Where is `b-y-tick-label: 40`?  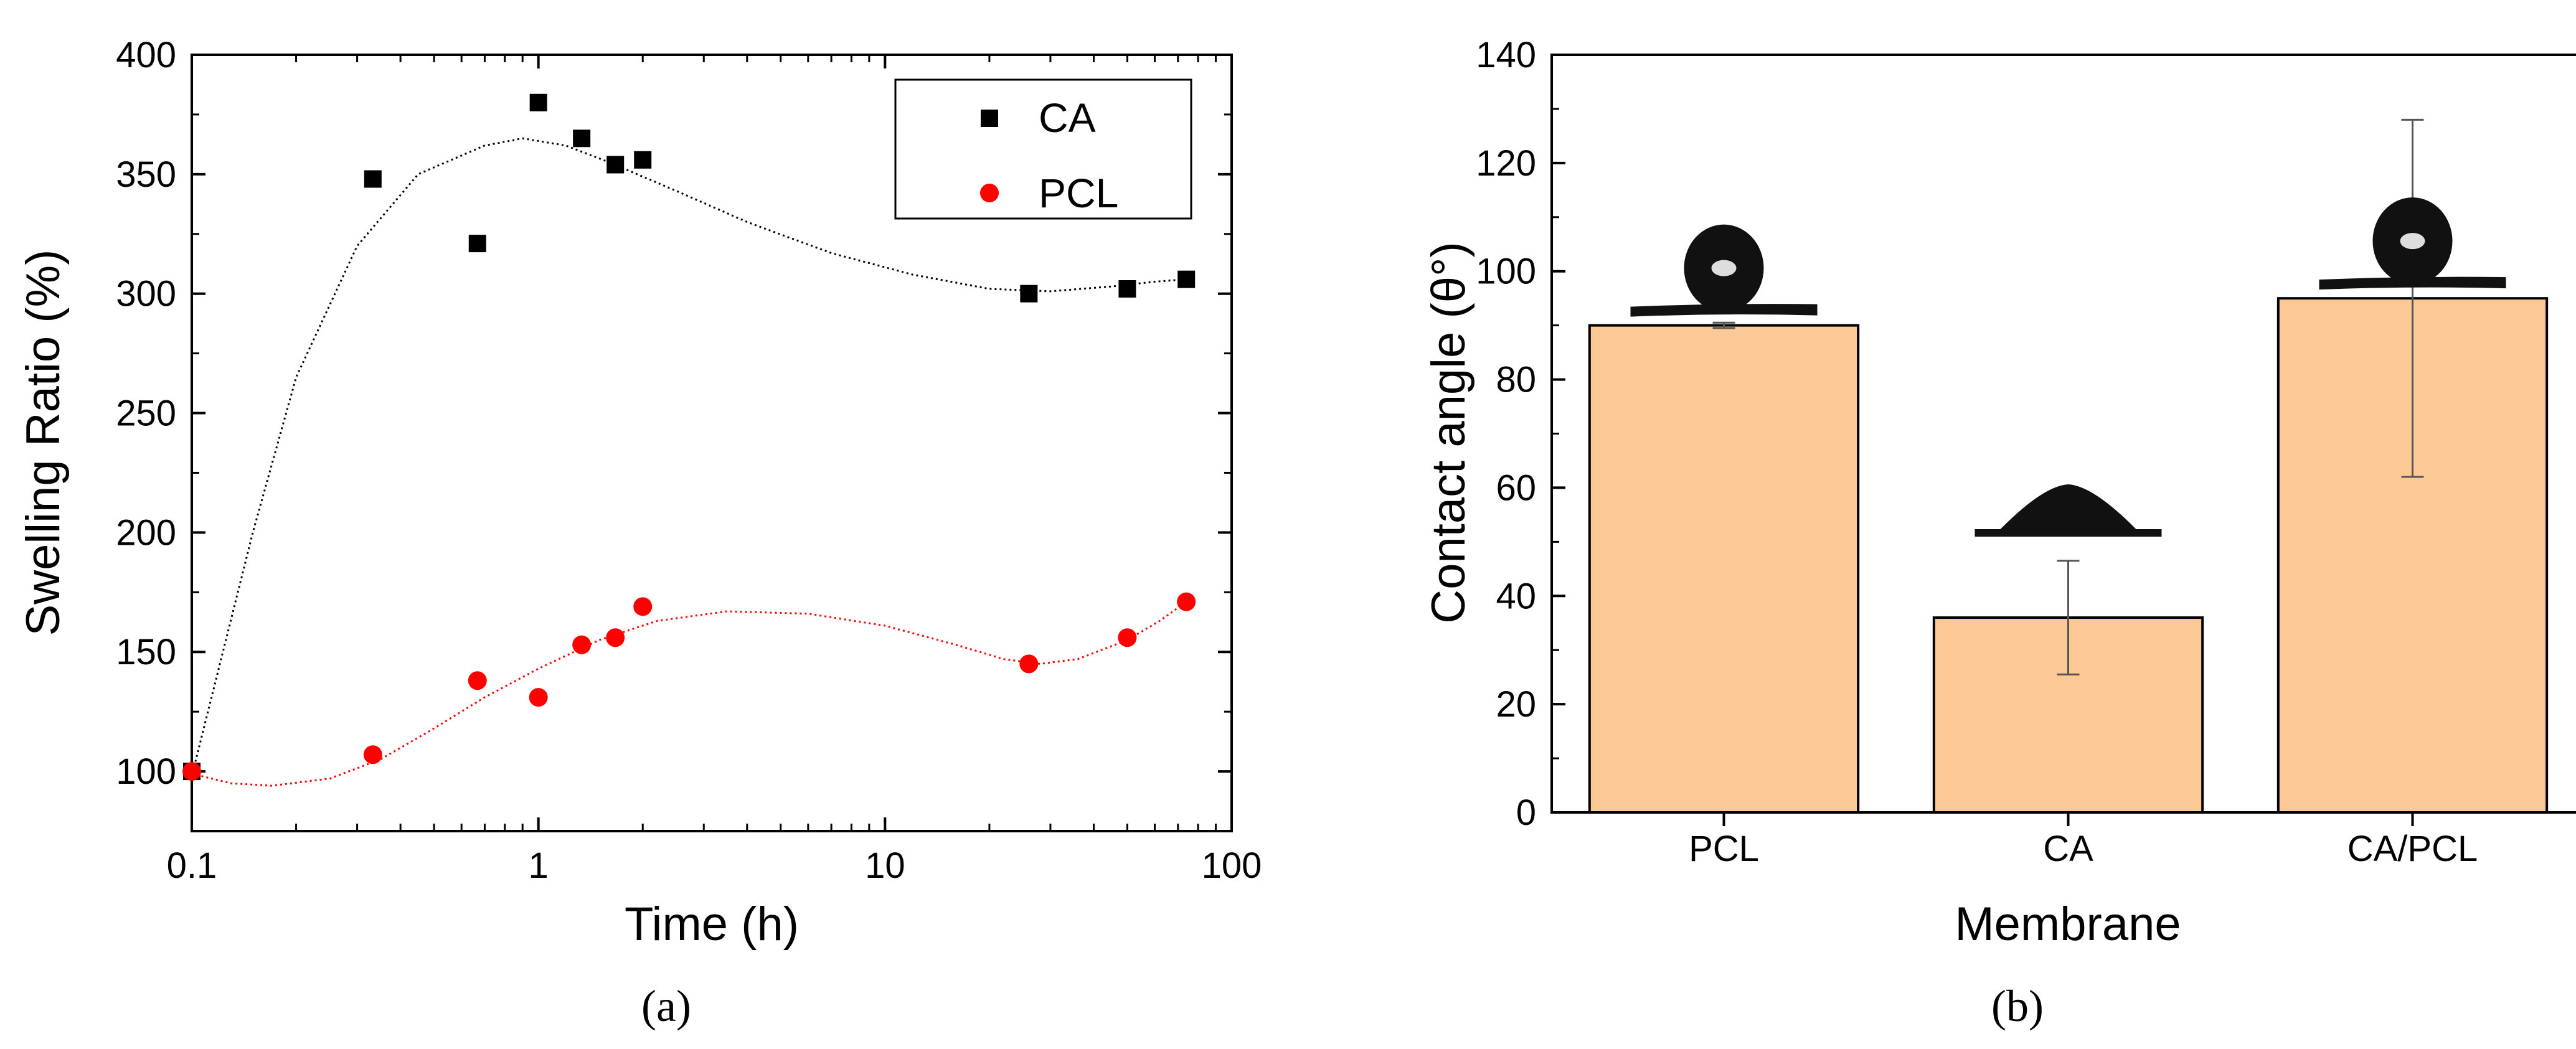 b-y-tick-label: 40 is located at coordinates (1516, 596).